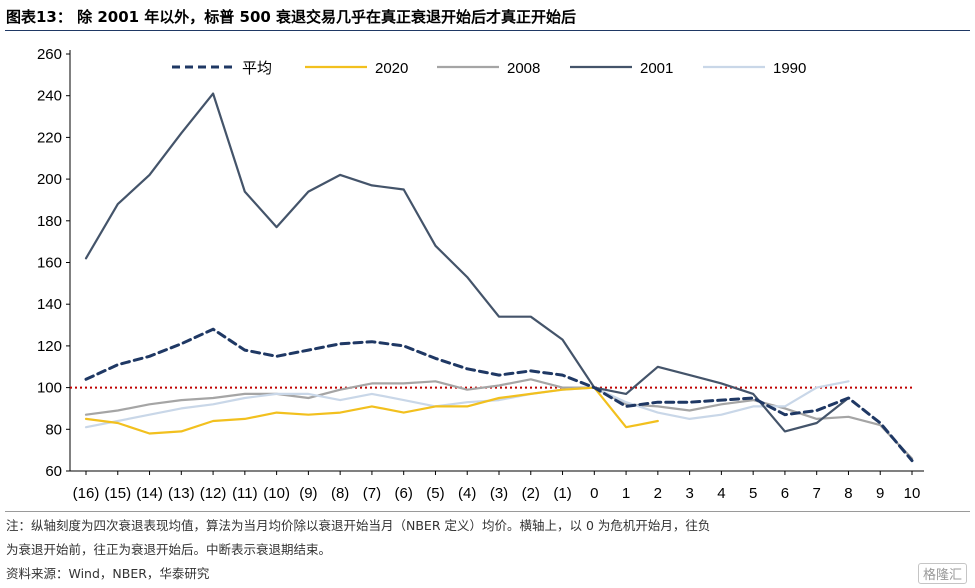 This screenshot has width=975, height=588. What do you see at coordinates (49, 96) in the screenshot?
I see `y-tick-label: 240` at bounding box center [49, 96].